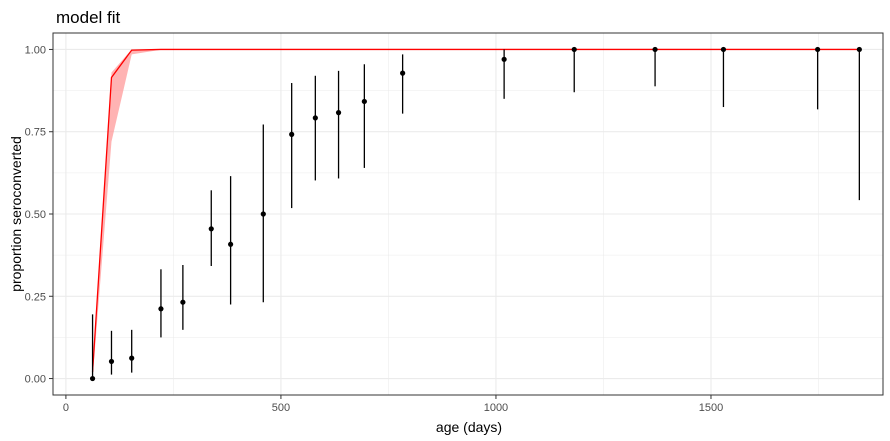  What do you see at coordinates (35, 50) in the screenshot?
I see `y-tick-label: 1.00` at bounding box center [35, 50].